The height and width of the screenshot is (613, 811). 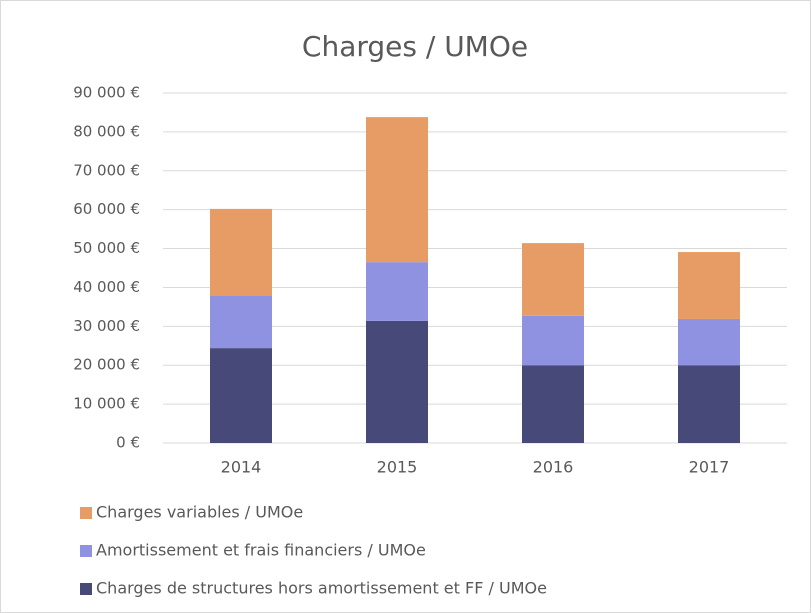 What do you see at coordinates (553, 467) in the screenshot?
I see `x-tick-label: 2016` at bounding box center [553, 467].